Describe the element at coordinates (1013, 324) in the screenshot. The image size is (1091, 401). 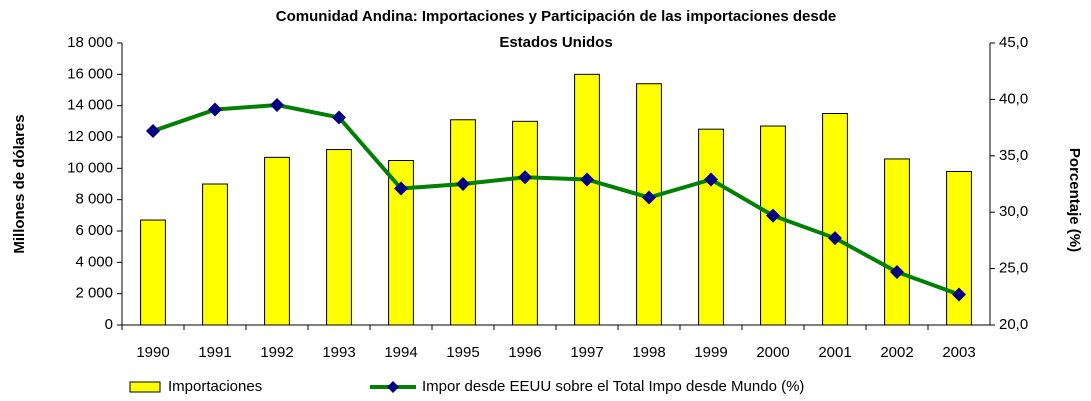
I see `y2-tick-label: 20,0` at that location.